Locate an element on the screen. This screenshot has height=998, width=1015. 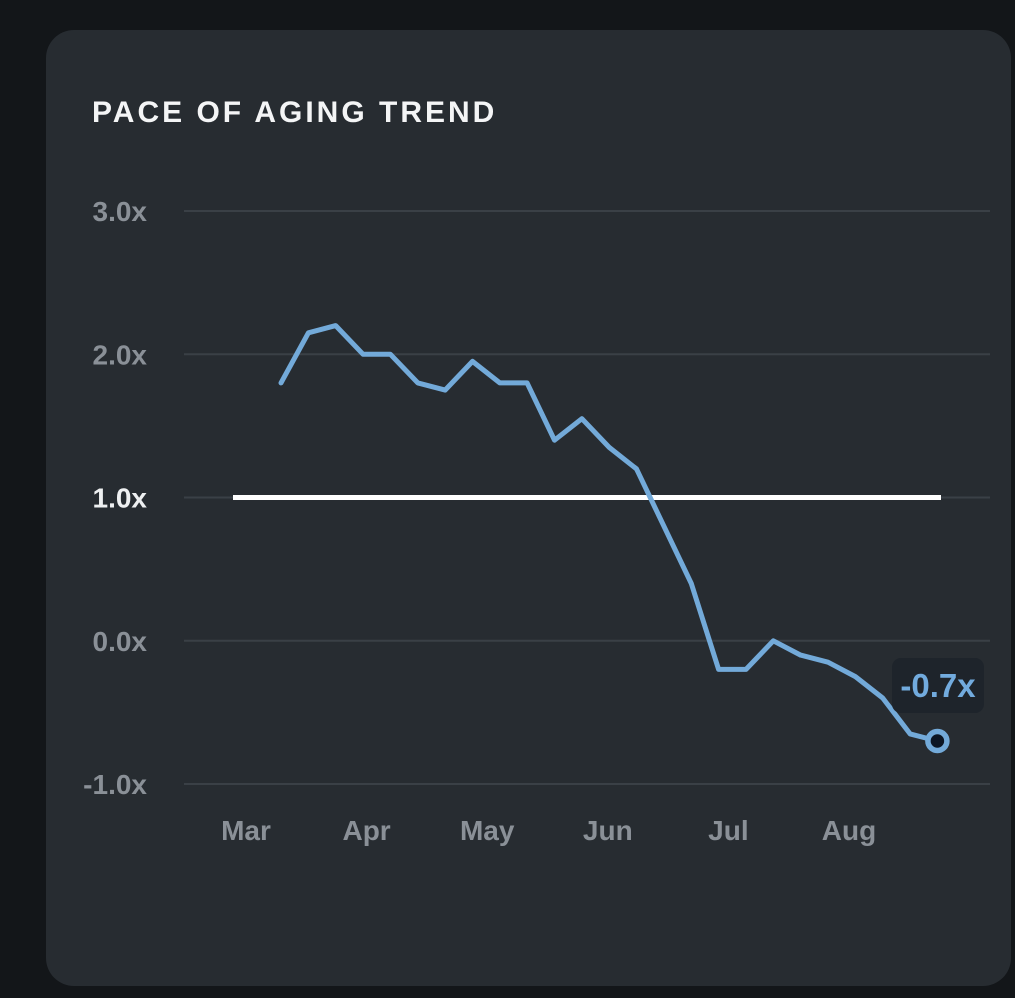
x-axis-label: Mar is located at coordinates (246, 830).